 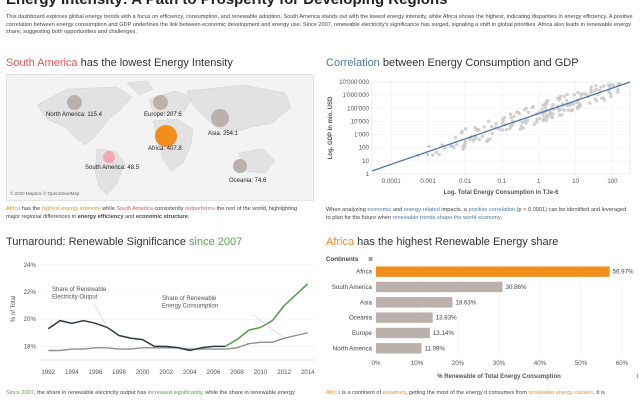 What do you see at coordinates (362, 135) in the screenshot?
I see `scatter-y-tick-label: 1'000` at bounding box center [362, 135].